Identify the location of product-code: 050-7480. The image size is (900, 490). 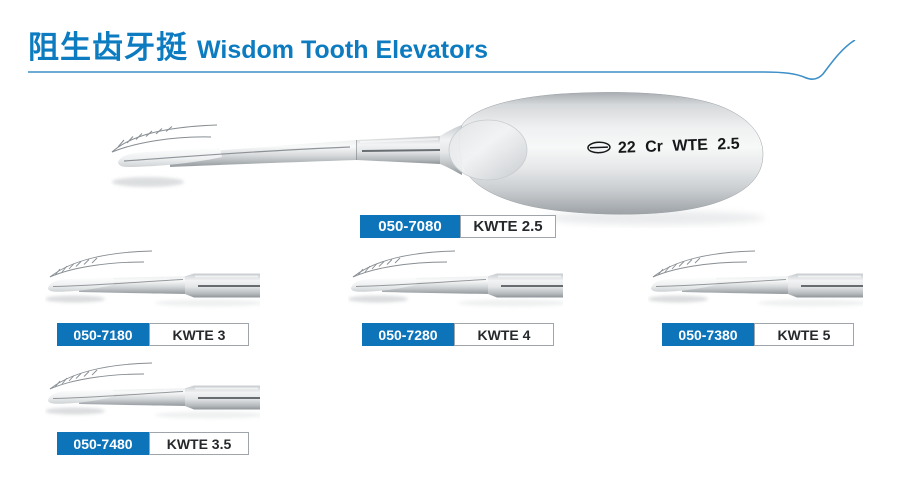
(103, 443).